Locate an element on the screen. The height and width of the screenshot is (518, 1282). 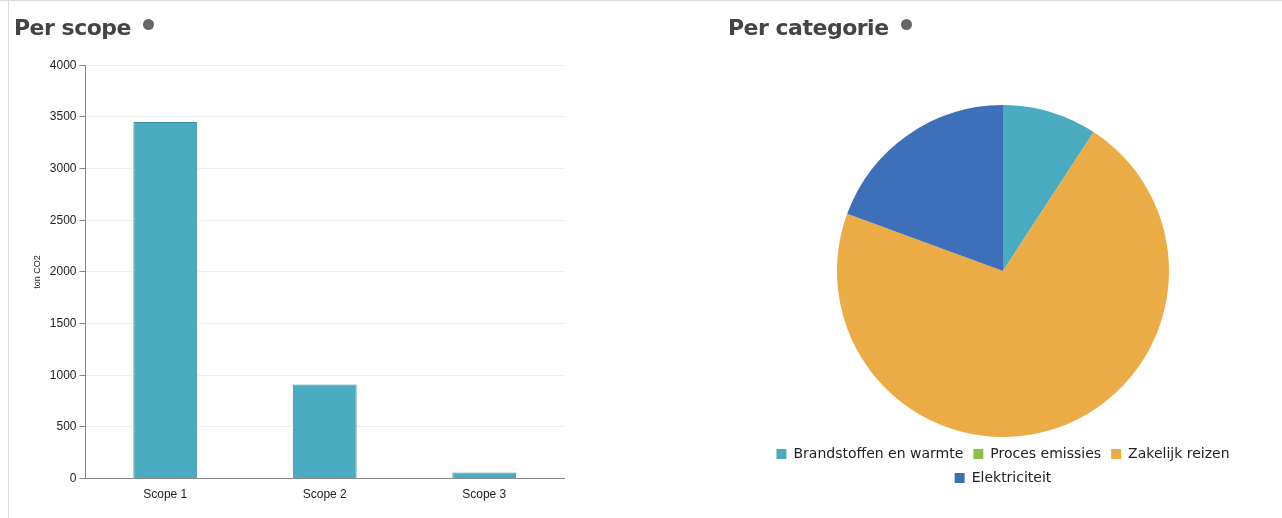
x-tick-label: Scope 3 is located at coordinates (484, 494).